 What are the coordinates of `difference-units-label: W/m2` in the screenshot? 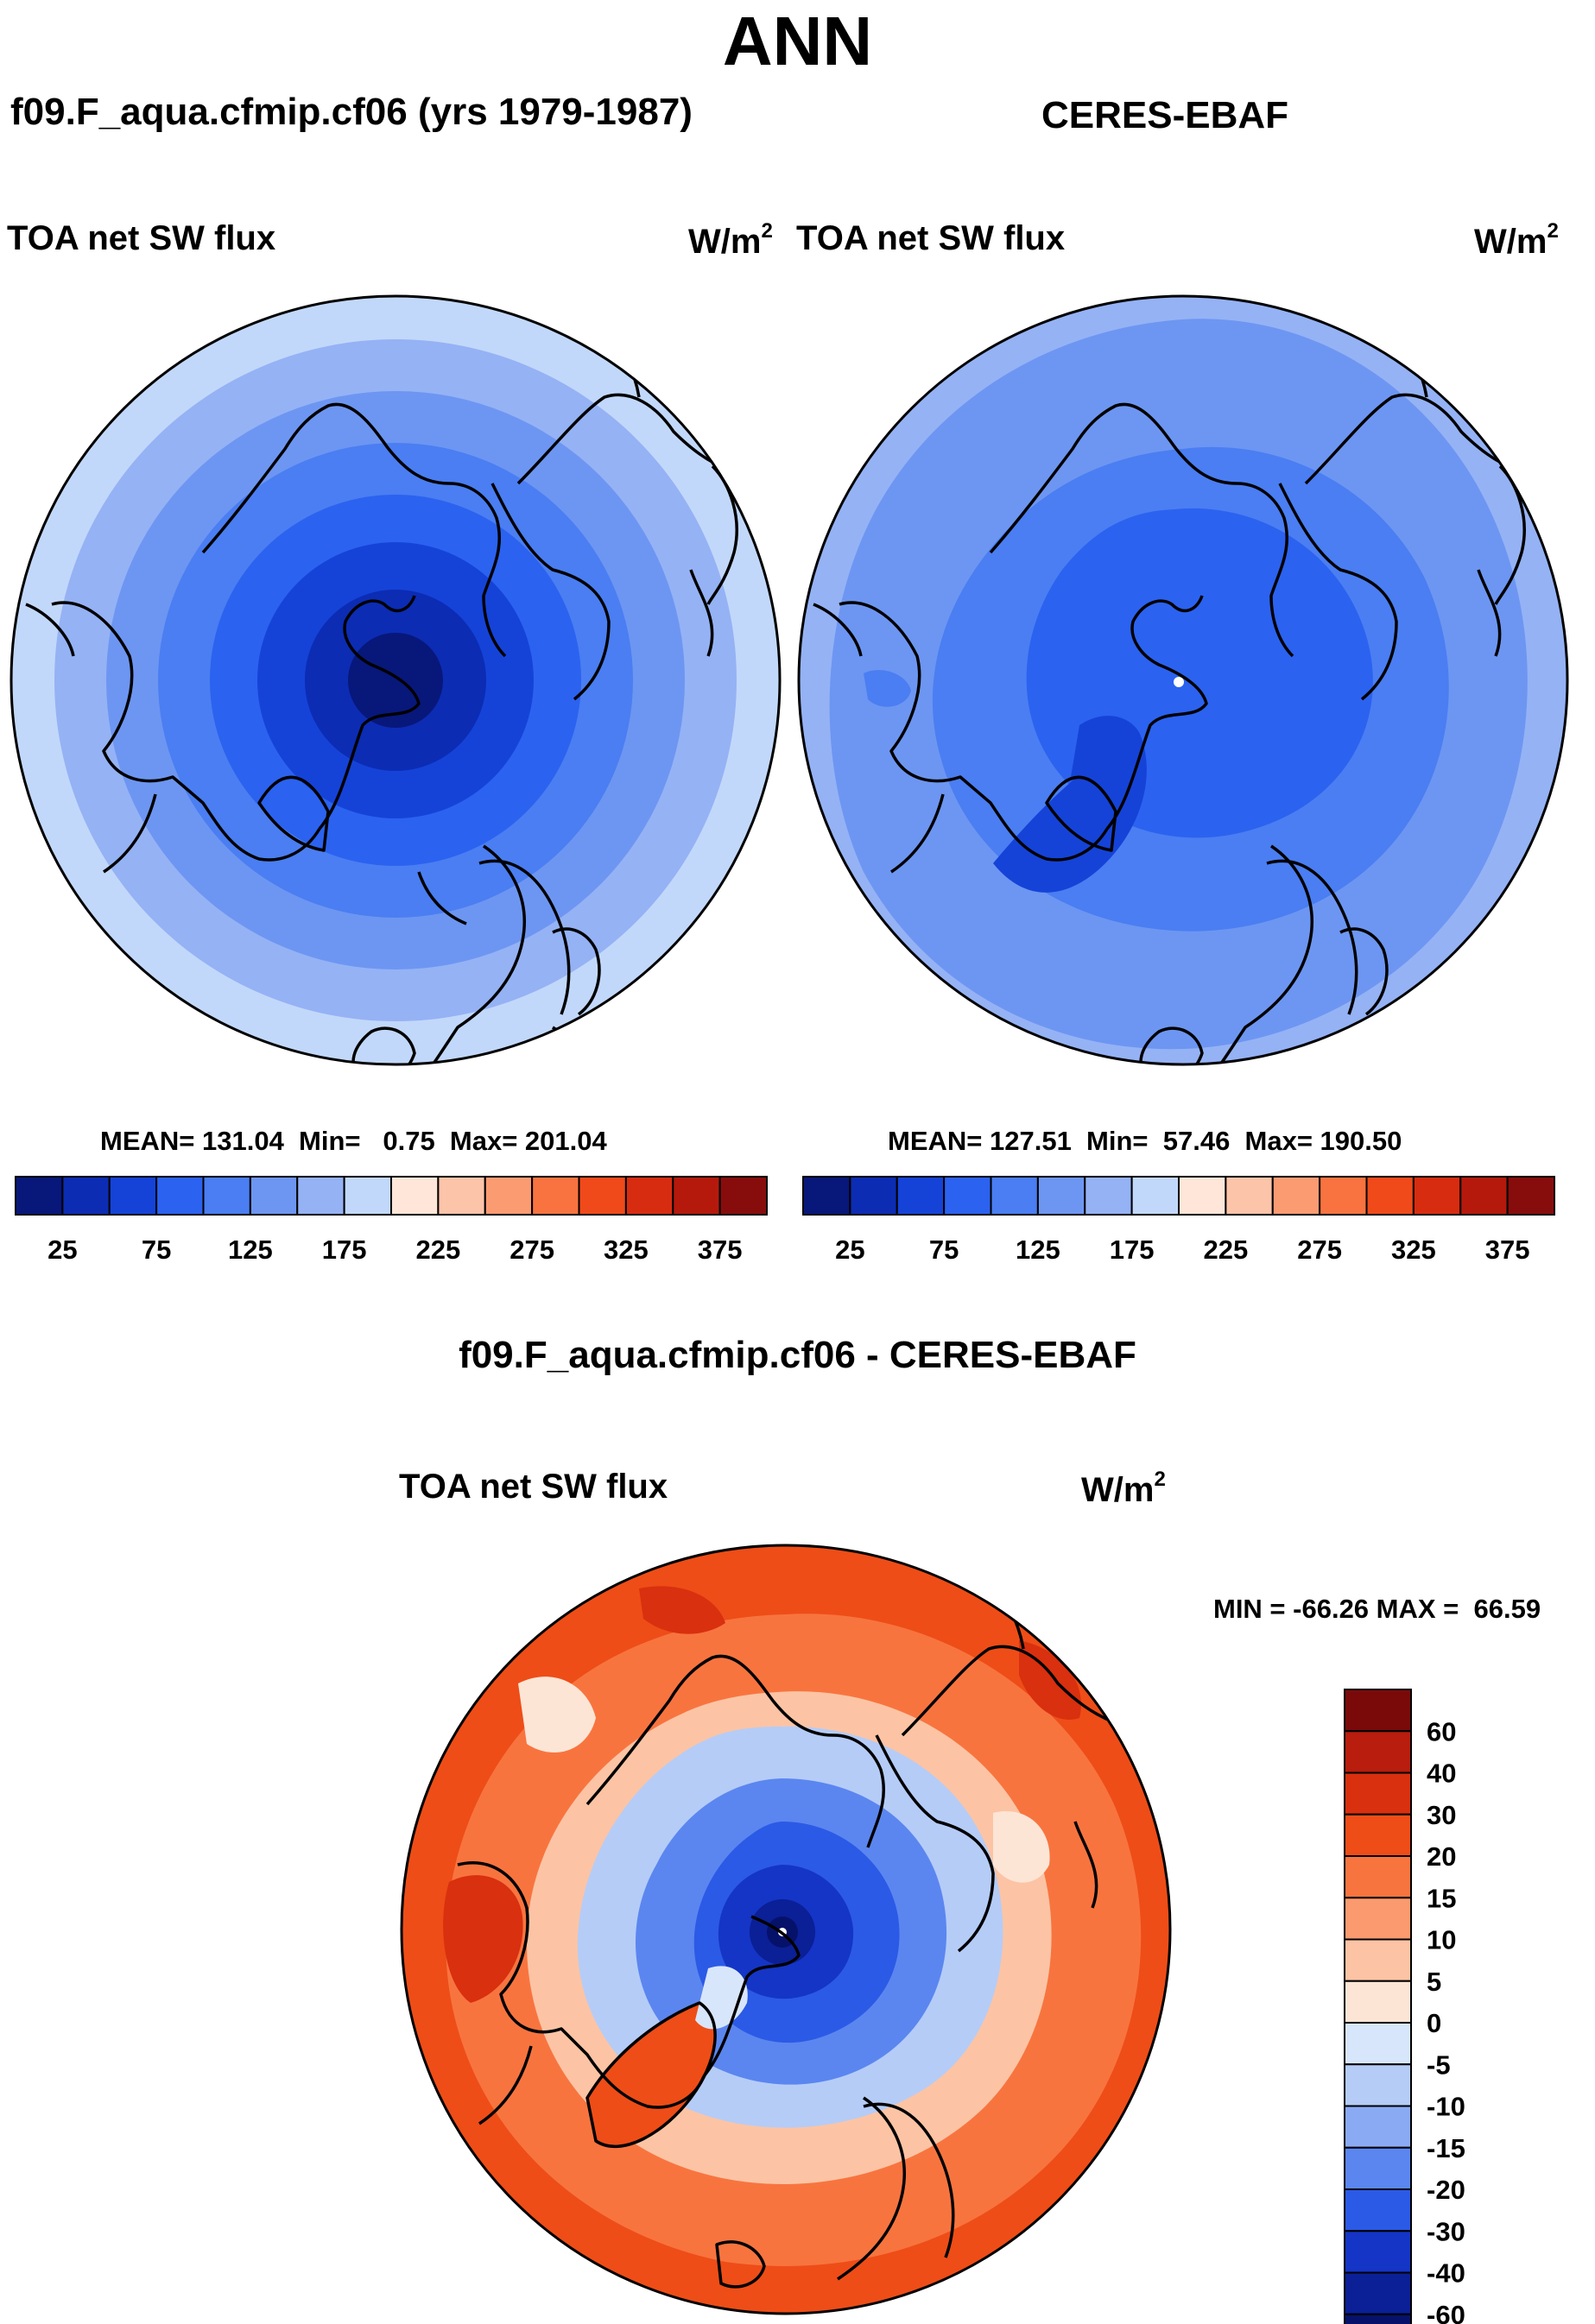 It's located at (1123, 1488).